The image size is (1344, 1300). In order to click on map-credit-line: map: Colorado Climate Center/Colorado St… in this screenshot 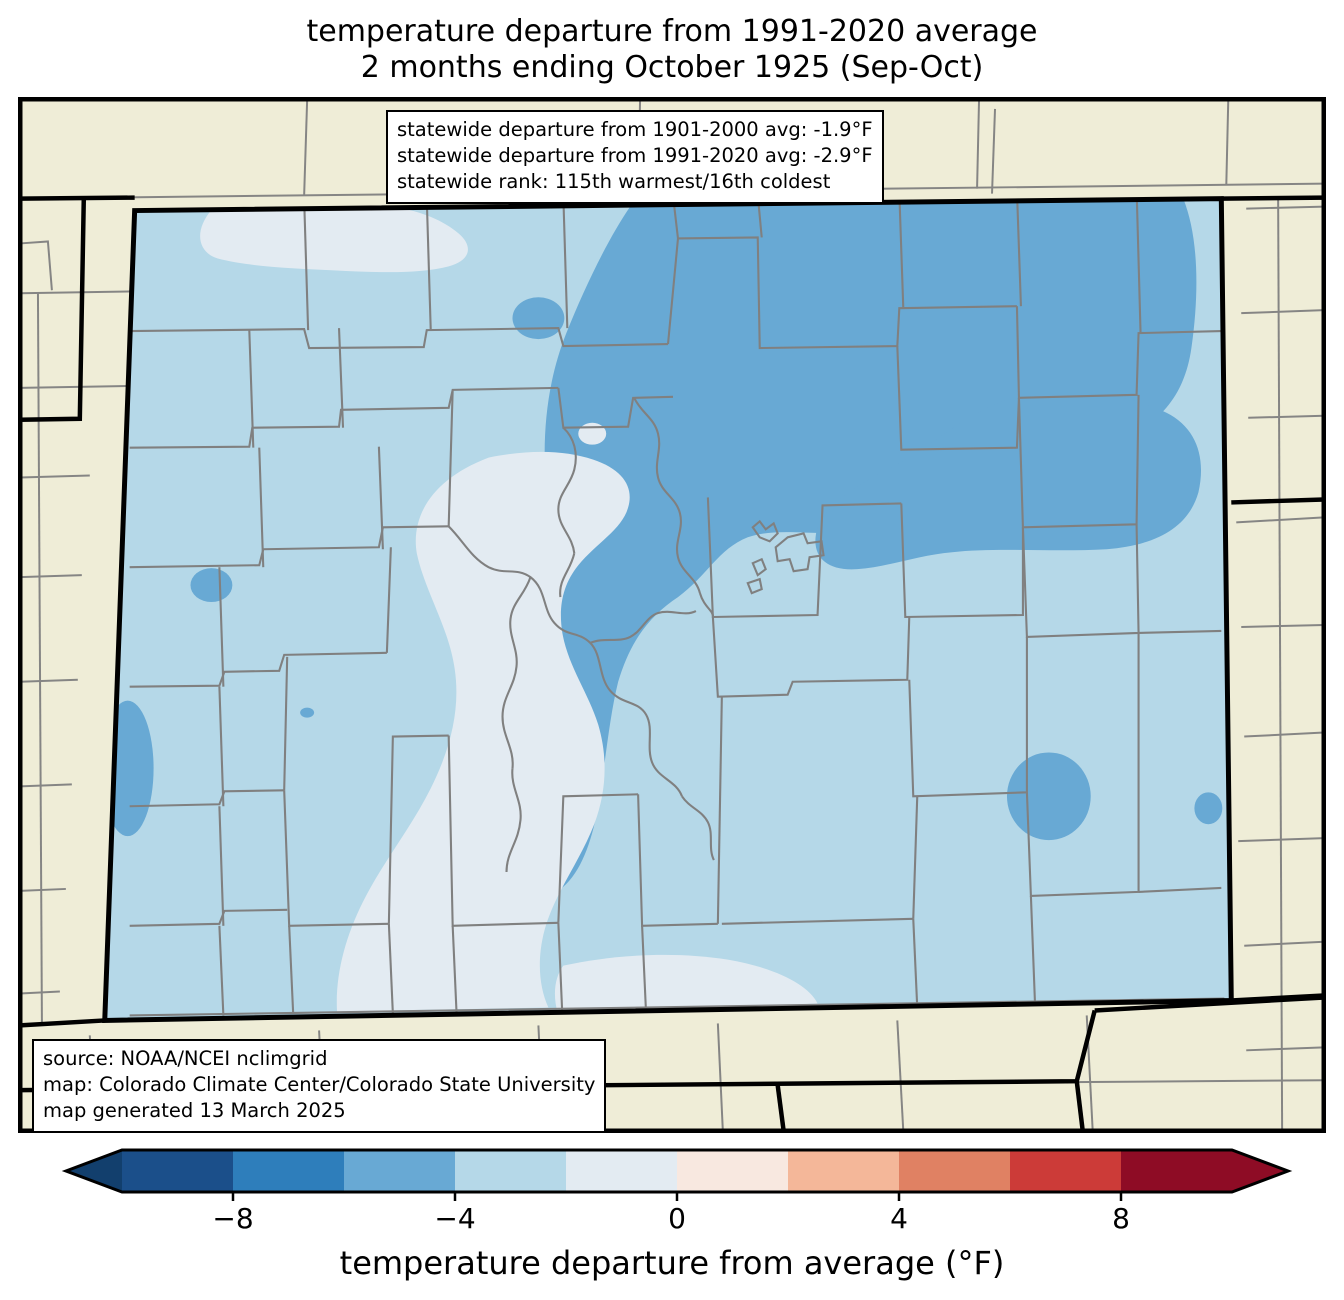, I will do `click(319, 1084)`.